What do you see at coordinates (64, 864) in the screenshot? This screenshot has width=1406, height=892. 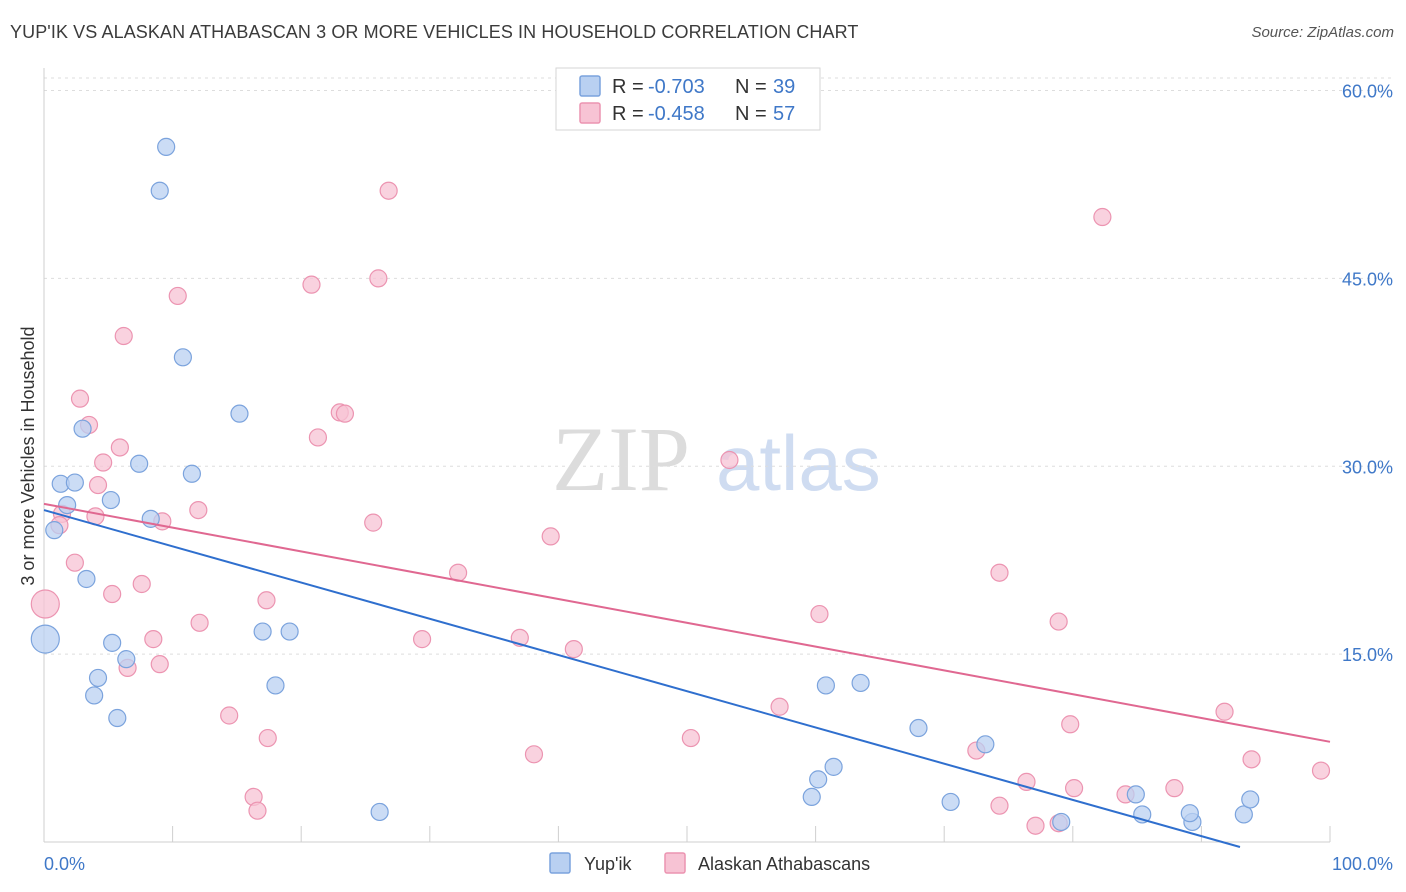 I see `x-tick-label-0: 0.0%` at bounding box center [64, 864].